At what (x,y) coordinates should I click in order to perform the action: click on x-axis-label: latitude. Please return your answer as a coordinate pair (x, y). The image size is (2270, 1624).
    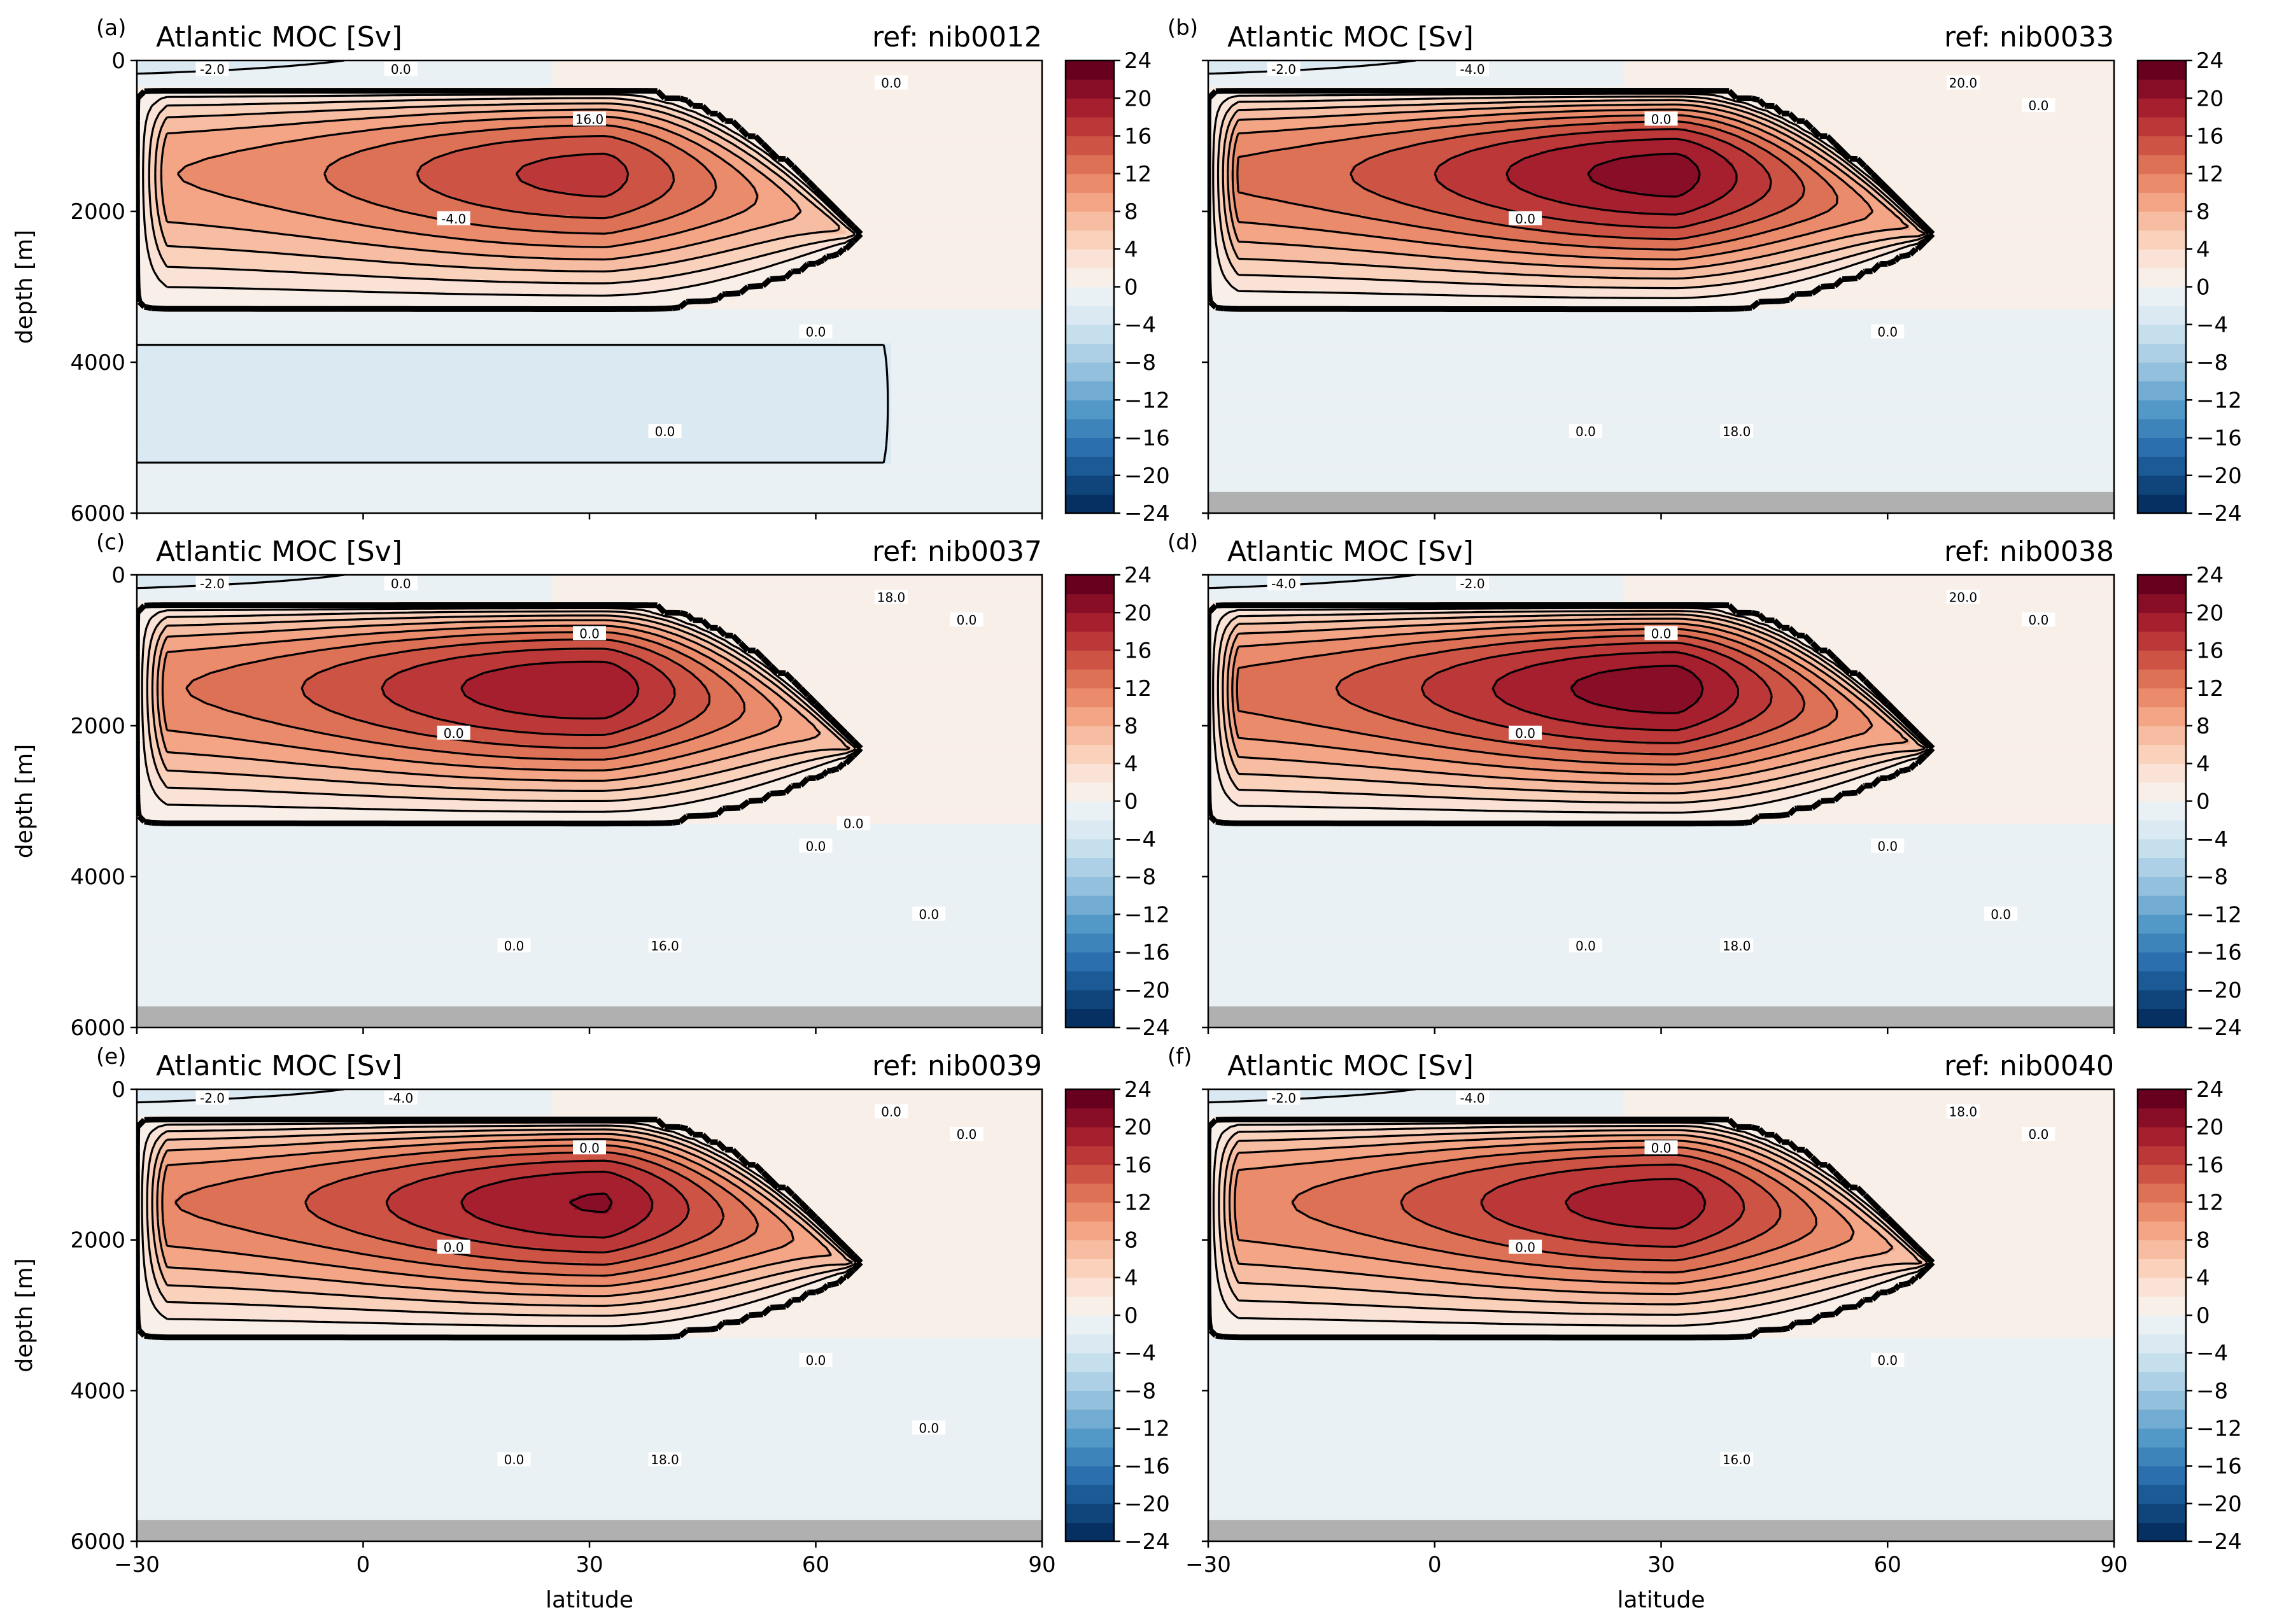
    Looking at the image, I should click on (1661, 1600).